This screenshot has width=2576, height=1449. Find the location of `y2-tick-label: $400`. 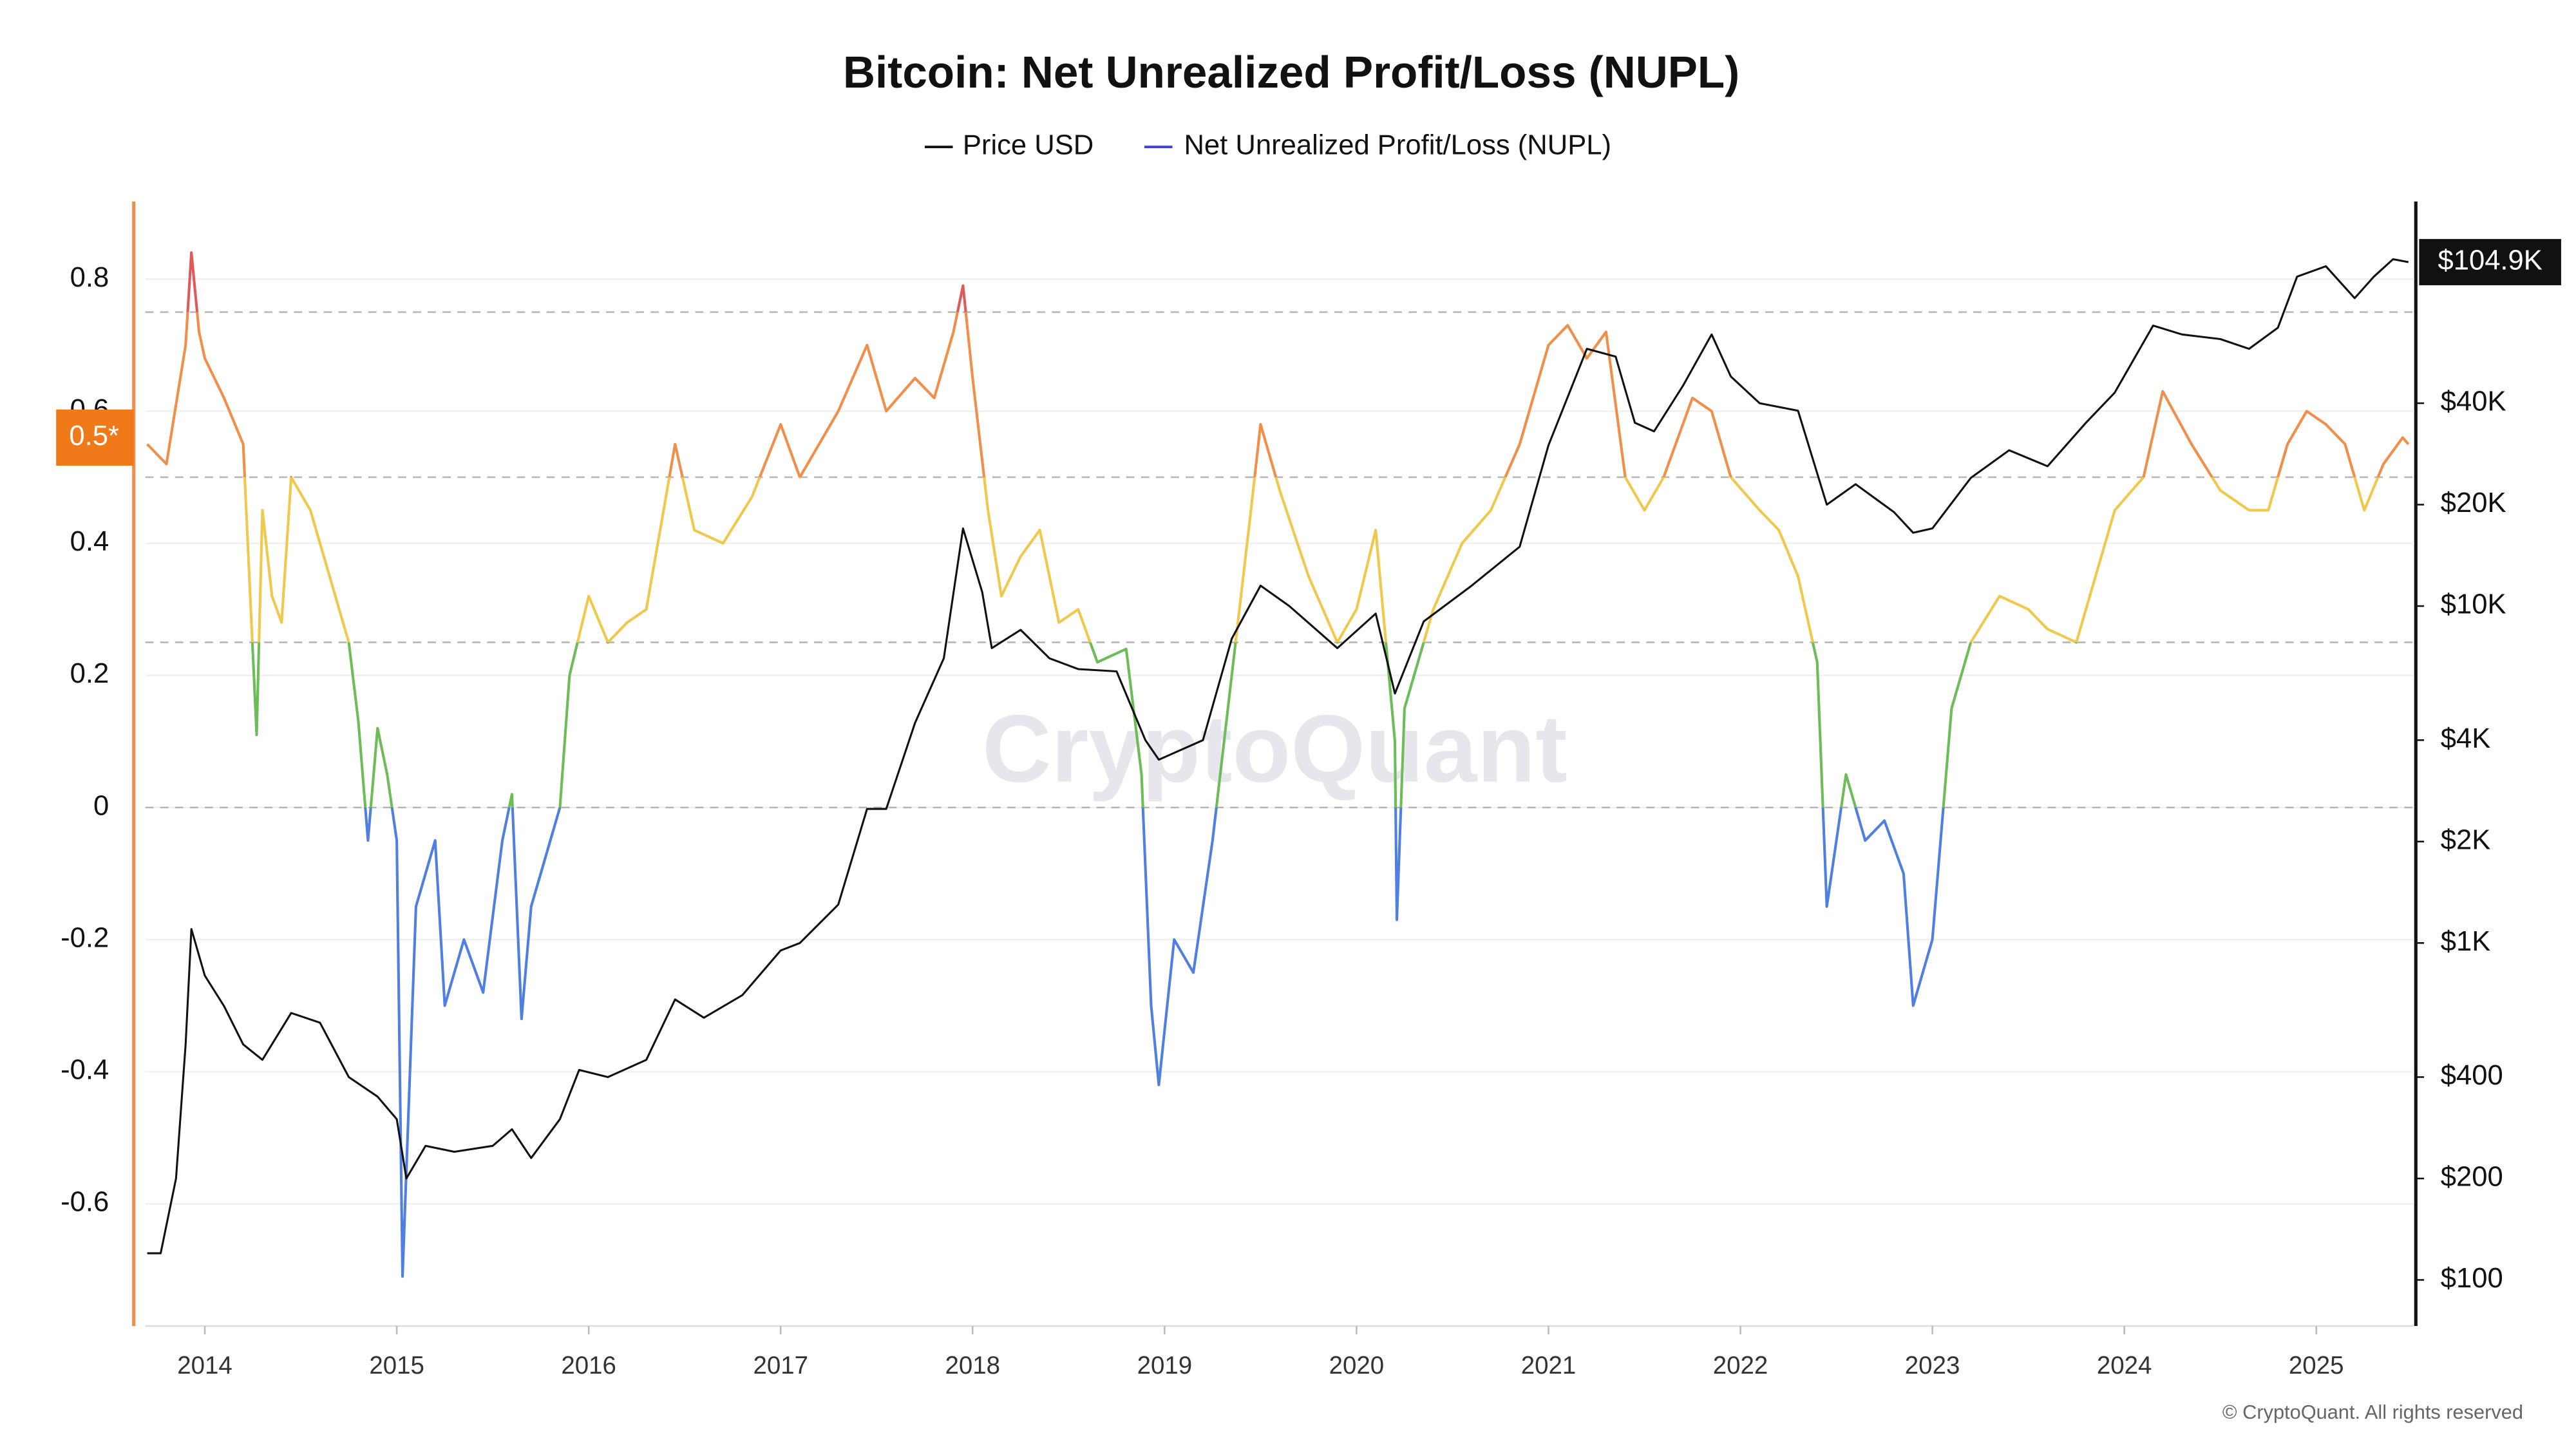

y2-tick-label: $400 is located at coordinates (2472, 1075).